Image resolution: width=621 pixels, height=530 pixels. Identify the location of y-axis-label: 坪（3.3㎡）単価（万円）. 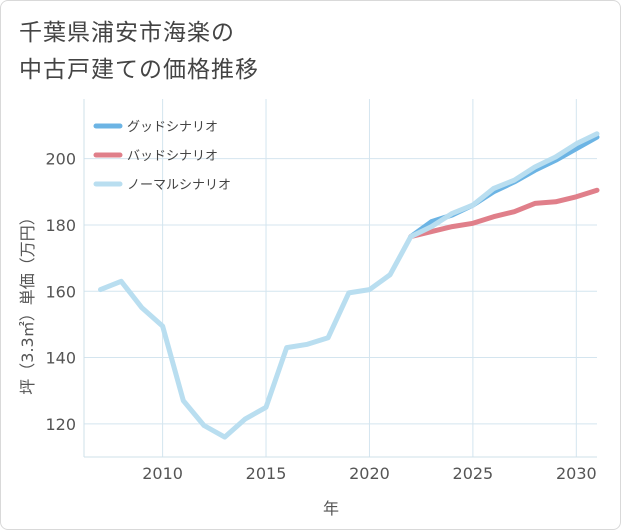
(27, 301).